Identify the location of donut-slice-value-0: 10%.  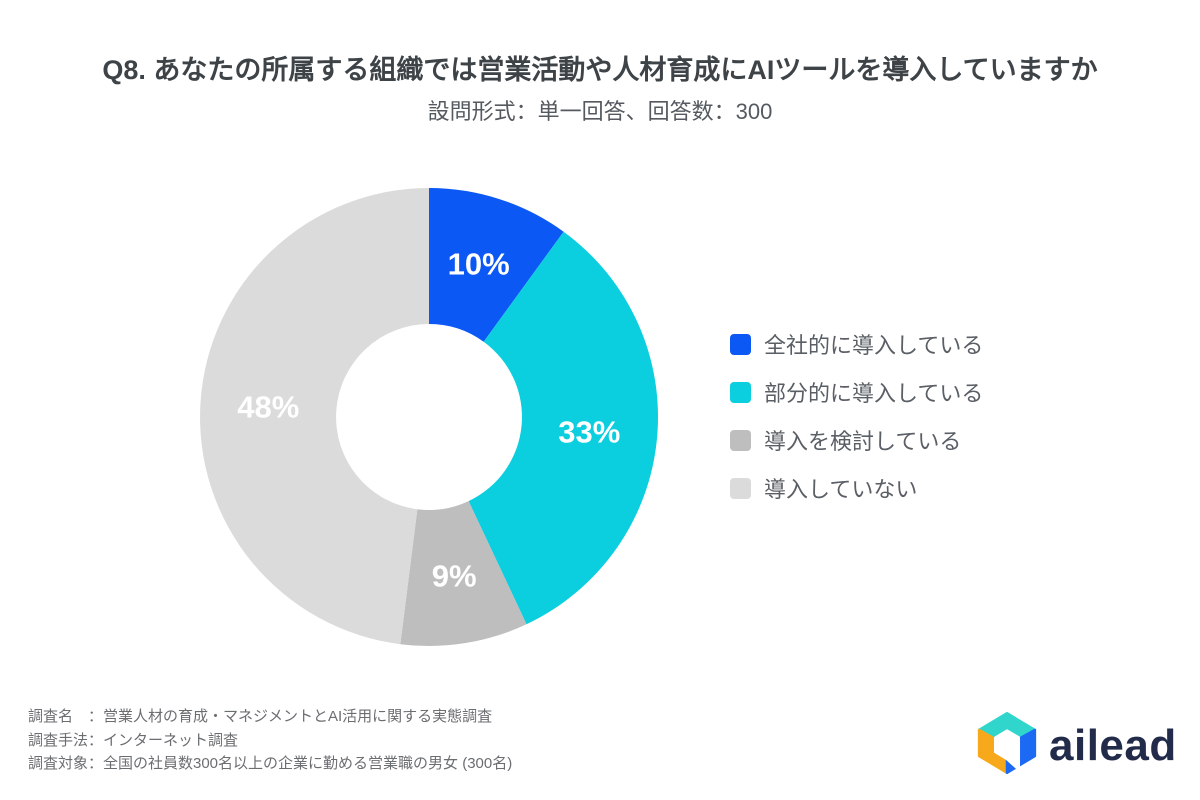
(479, 263).